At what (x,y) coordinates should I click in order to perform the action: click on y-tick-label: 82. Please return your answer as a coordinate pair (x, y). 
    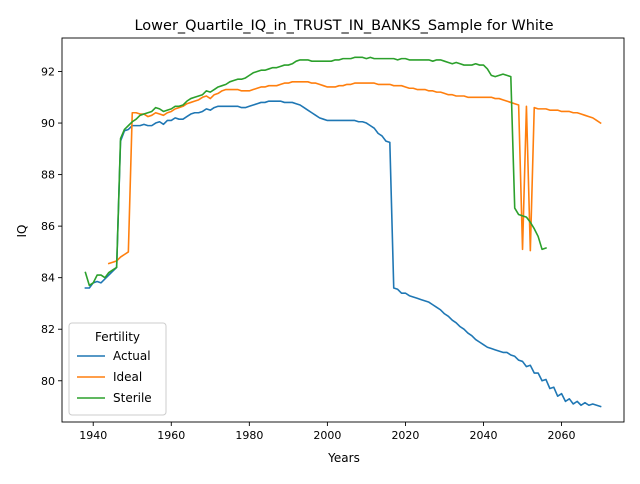
    Looking at the image, I should click on (48, 329).